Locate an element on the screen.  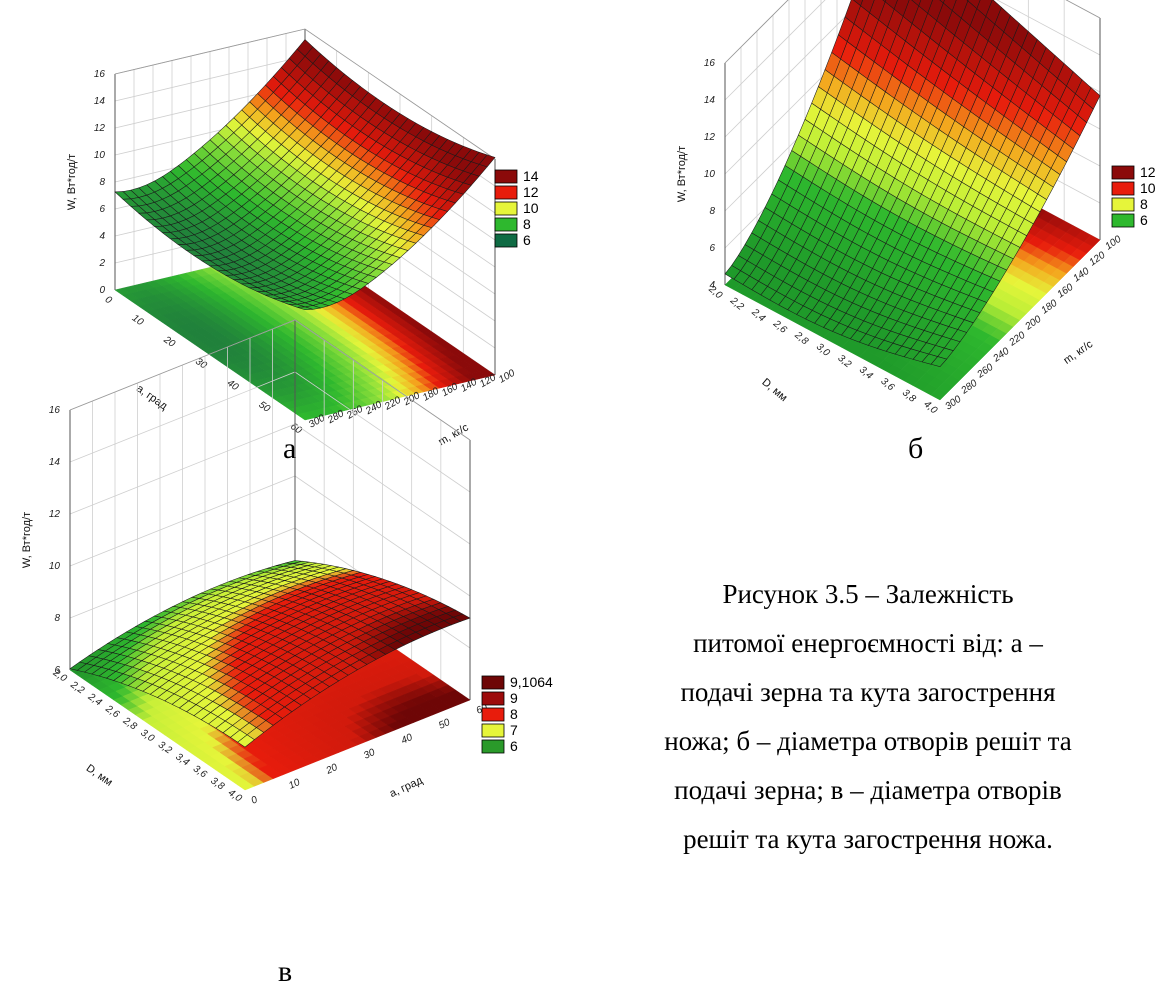
y-tick-label: 30 is located at coordinates (369, 754).